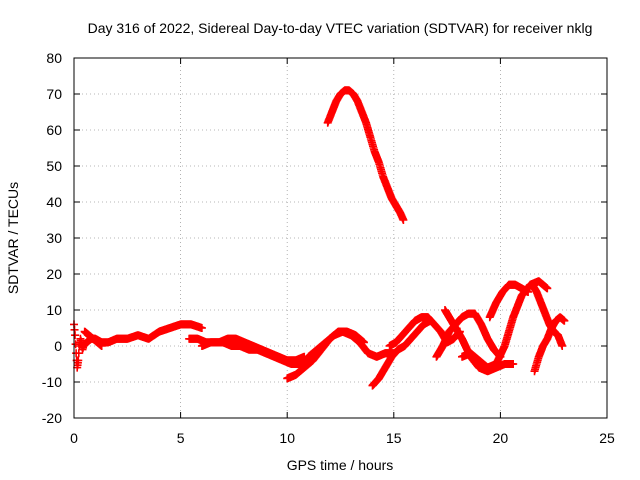 This screenshot has height=480, width=640. What do you see at coordinates (54, 202) in the screenshot?
I see `y-tick-label: 40` at bounding box center [54, 202].